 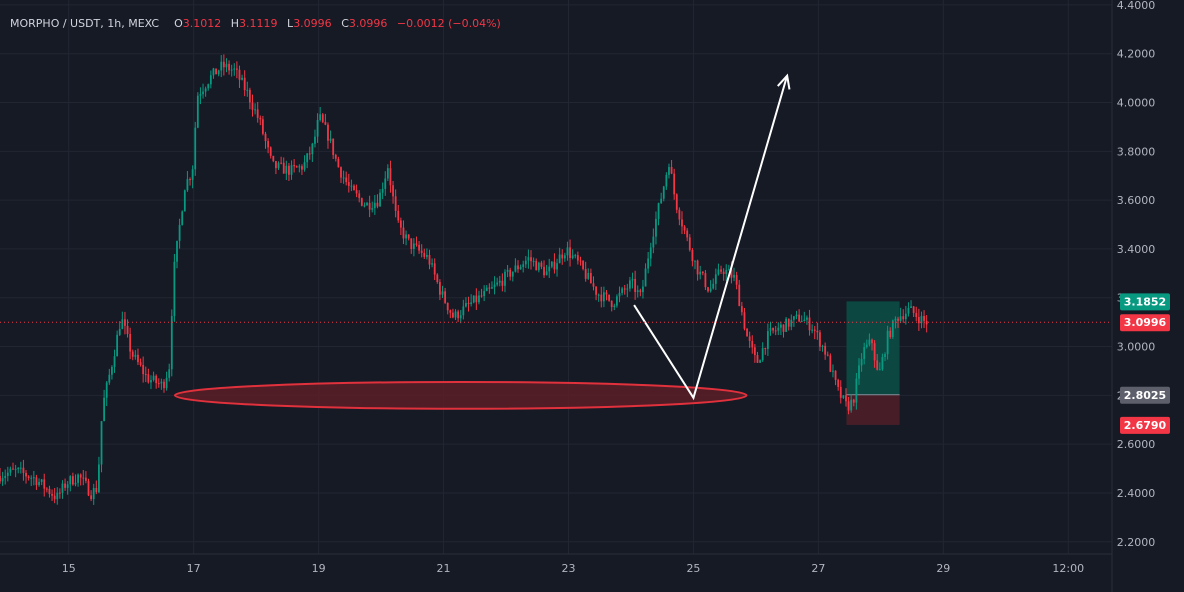 What do you see at coordinates (460, 395) in the screenshot?
I see `support-ellipse` at bounding box center [460, 395].